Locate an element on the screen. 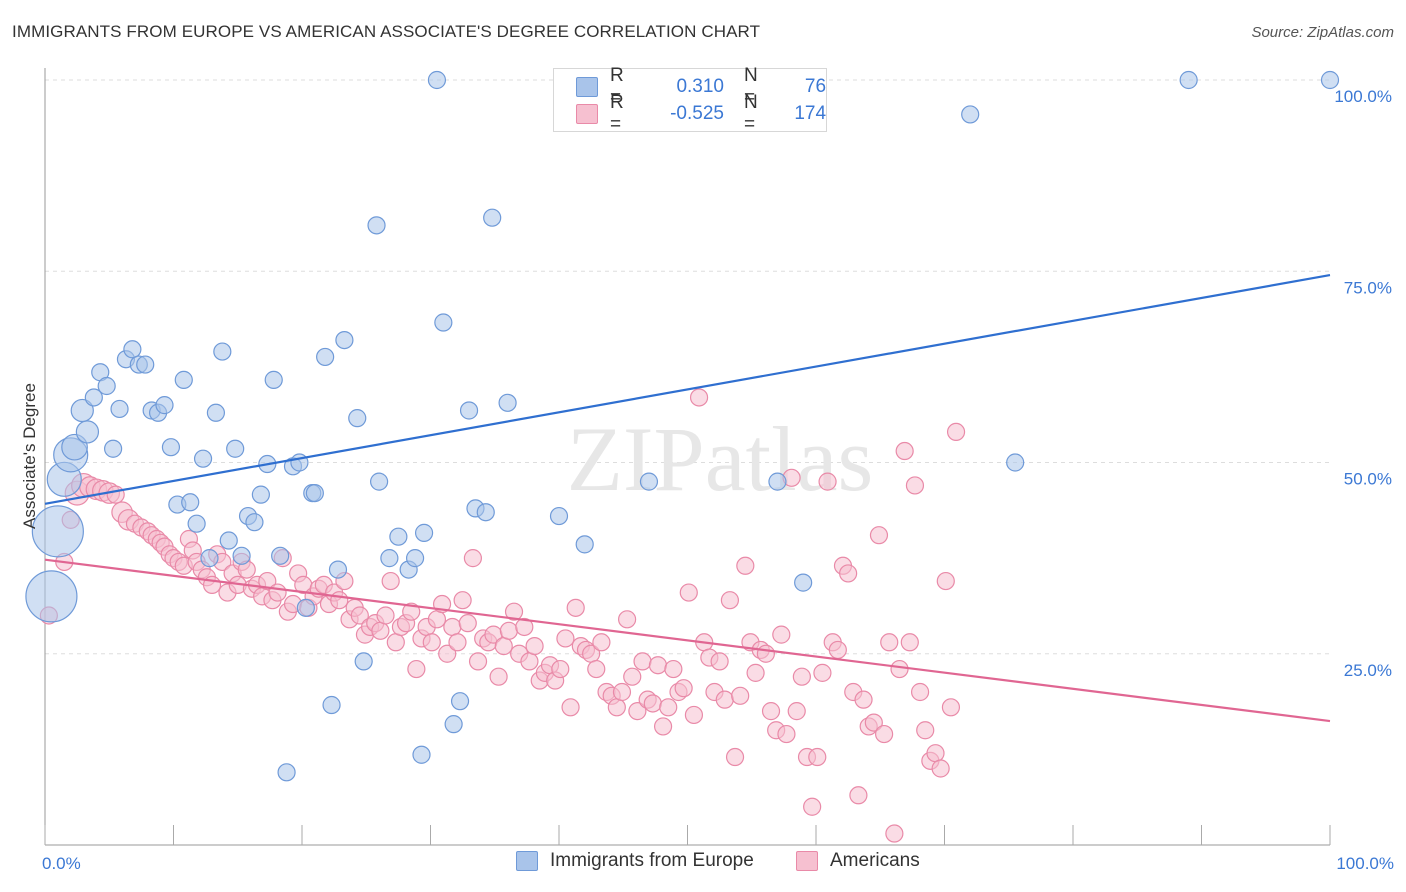  legend-swatch-pink is located at coordinates (587, 114).